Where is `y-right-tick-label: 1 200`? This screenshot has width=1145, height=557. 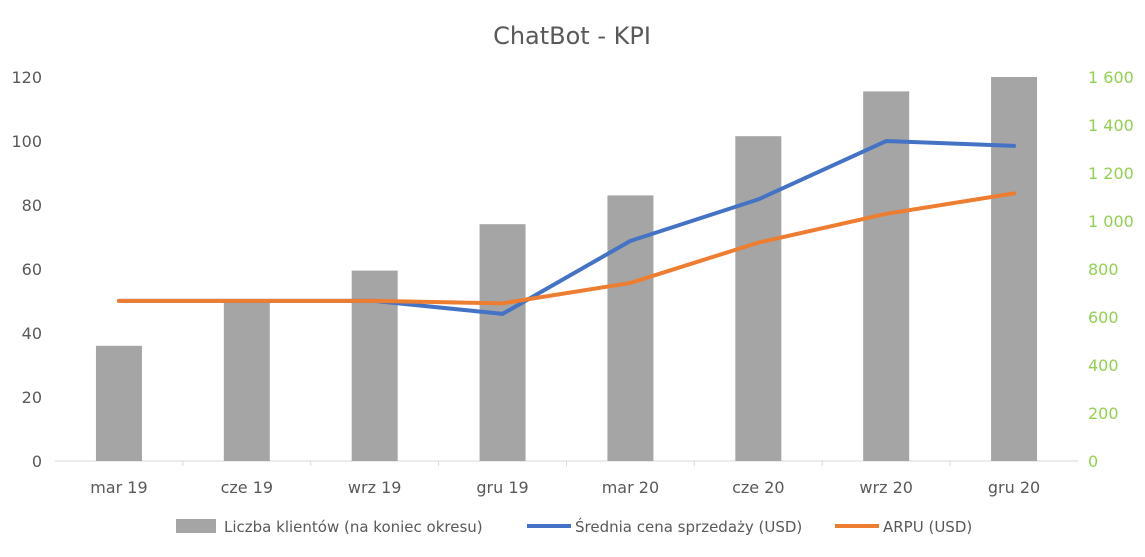 y-right-tick-label: 1 200 is located at coordinates (1111, 173).